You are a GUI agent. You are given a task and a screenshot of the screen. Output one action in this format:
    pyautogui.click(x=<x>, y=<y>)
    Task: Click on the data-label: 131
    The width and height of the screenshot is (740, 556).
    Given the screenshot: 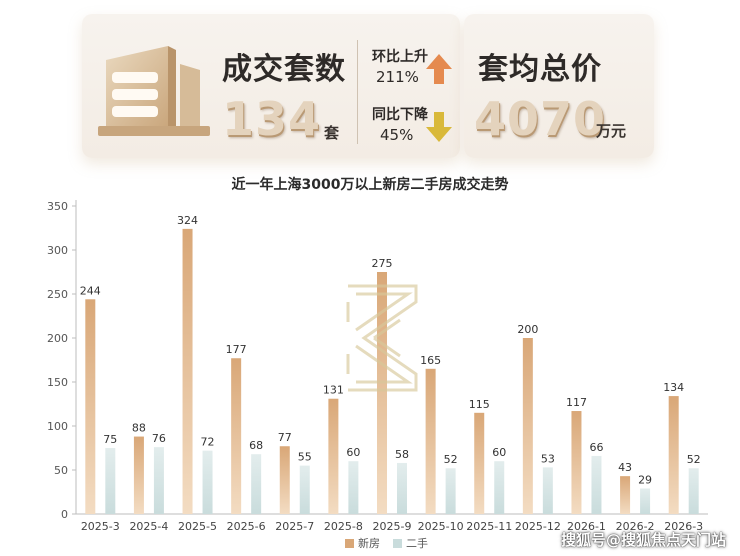 What is the action you would take?
    pyautogui.click(x=333, y=390)
    